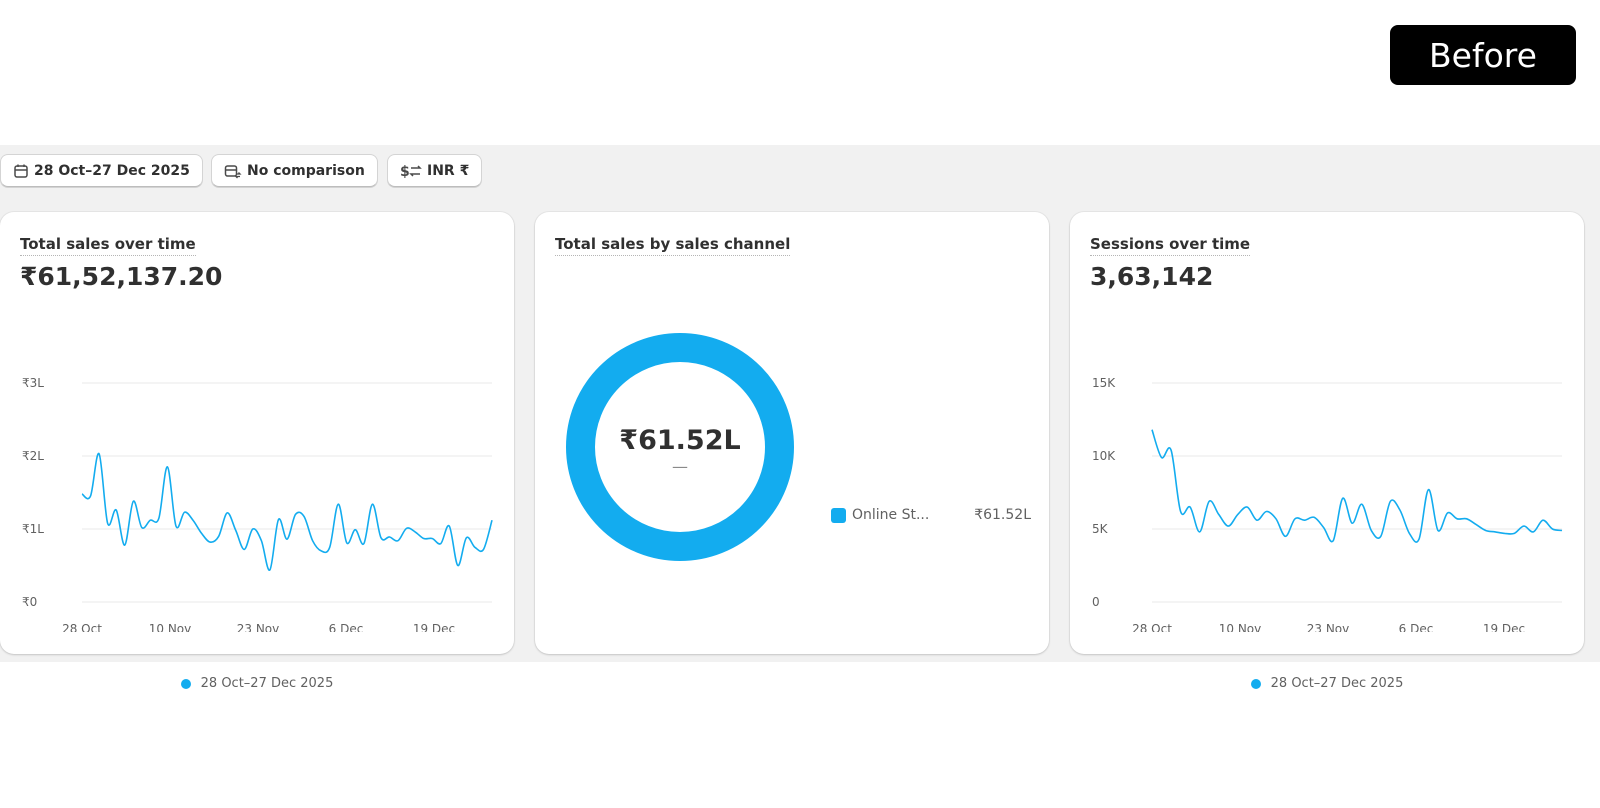 The width and height of the screenshot is (1600, 808). What do you see at coordinates (121, 276) in the screenshot?
I see `total-sales-value: ₹61,52,137.20` at bounding box center [121, 276].